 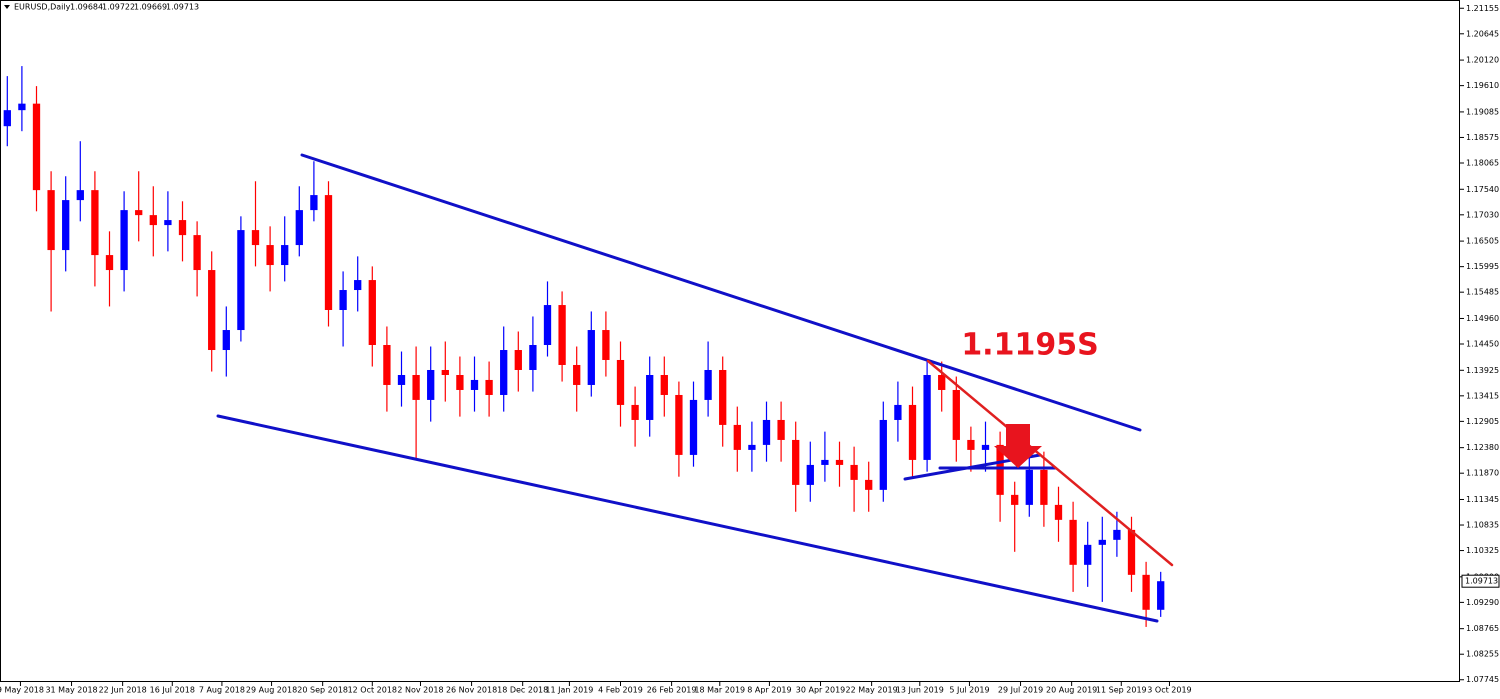 I want to click on quote-low: 1.09669, so click(x=150, y=7).